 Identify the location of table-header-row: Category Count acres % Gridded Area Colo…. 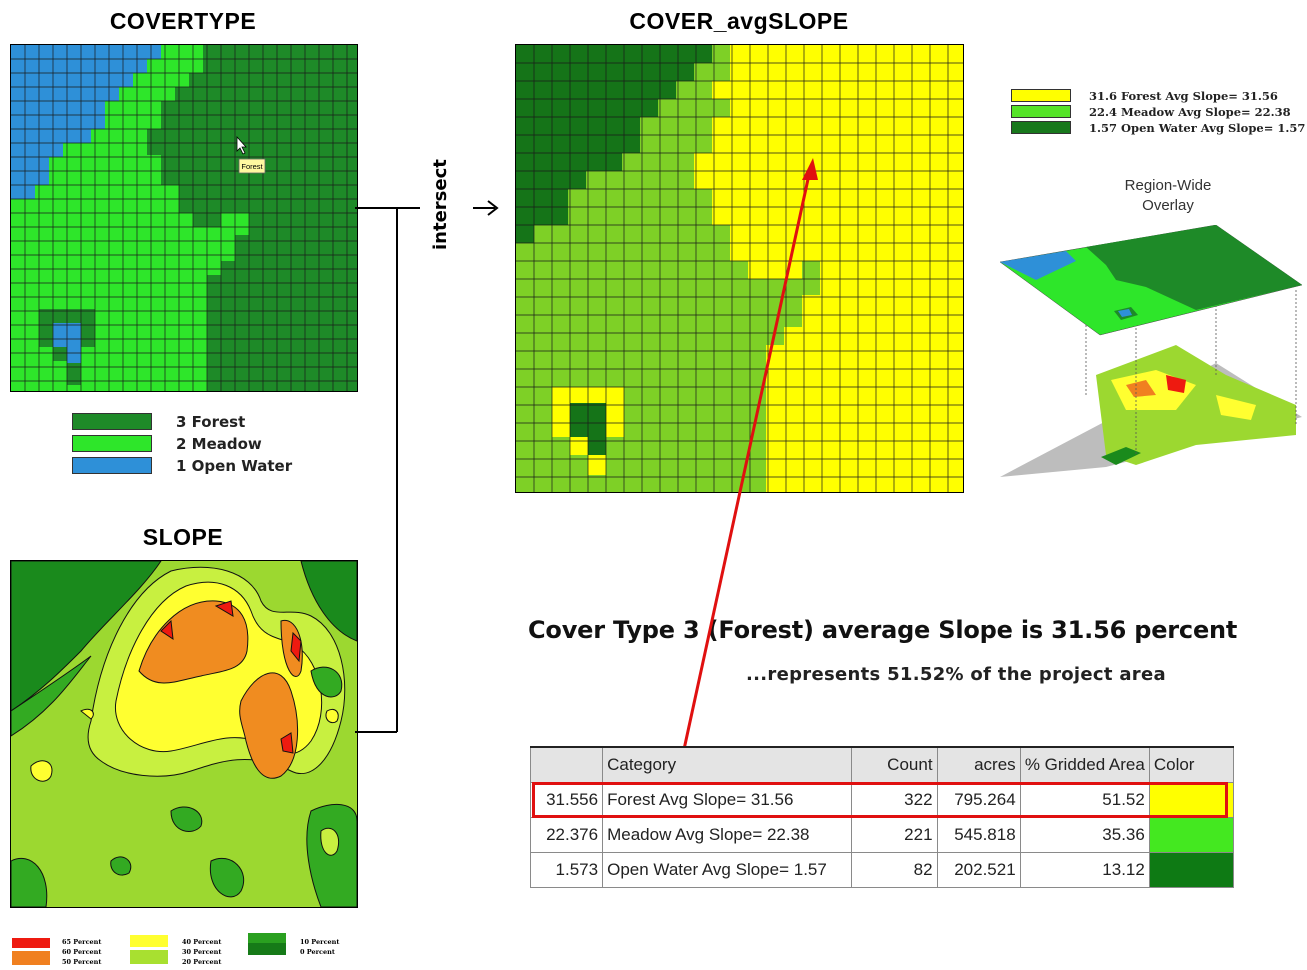
(882, 764).